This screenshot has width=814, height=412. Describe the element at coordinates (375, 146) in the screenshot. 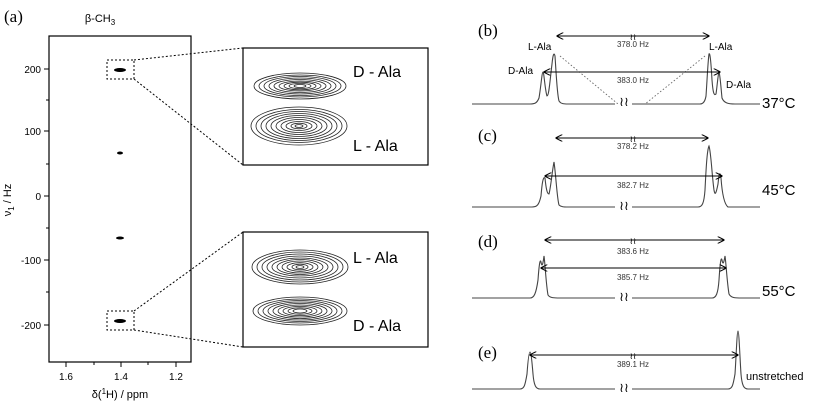

I see `zoom-top-lower-label: L - Ala` at that location.